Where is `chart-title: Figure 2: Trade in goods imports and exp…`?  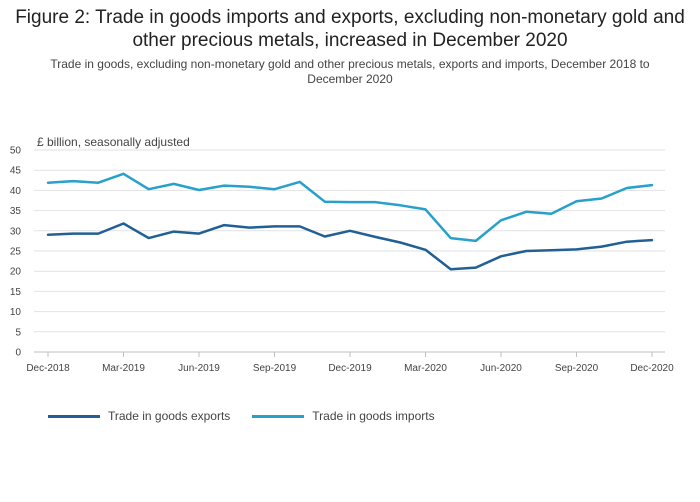 chart-title: Figure 2: Trade in goods imports and exp… is located at coordinates (350, 29).